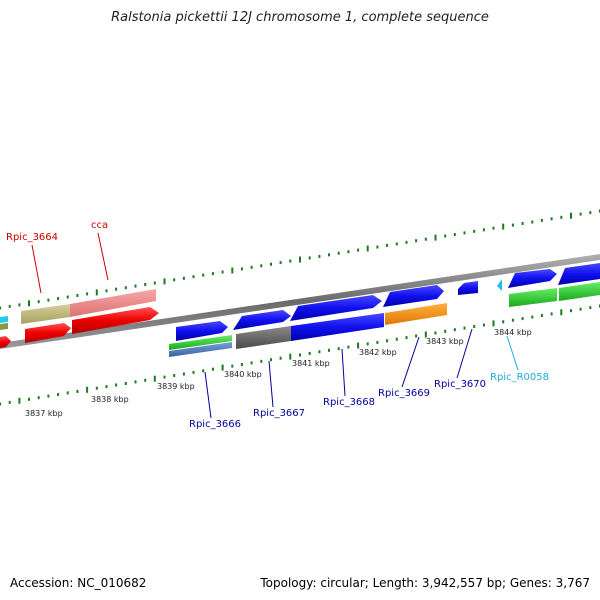  Describe the element at coordinates (513, 332) in the screenshot. I see `scale-label: 3844 kbp` at that location.